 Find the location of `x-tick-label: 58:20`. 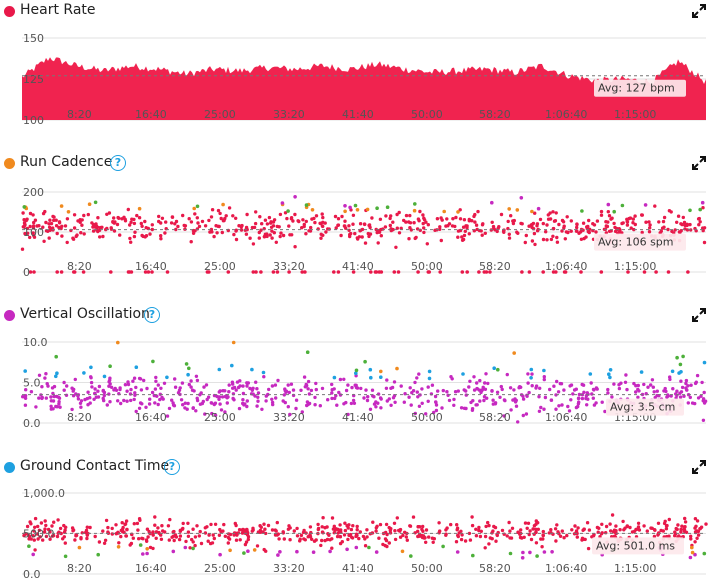

x-tick-label: 58:20 is located at coordinates (495, 266).